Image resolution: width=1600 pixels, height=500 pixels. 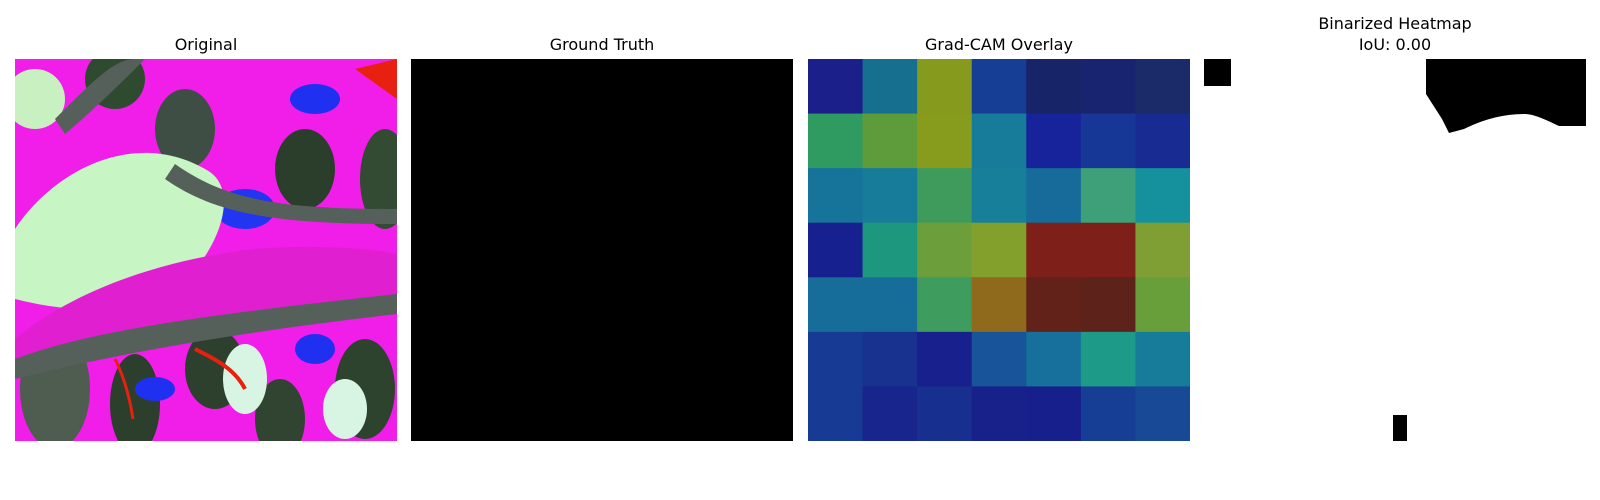 What do you see at coordinates (206, 44) in the screenshot?
I see `original-title: Original` at bounding box center [206, 44].